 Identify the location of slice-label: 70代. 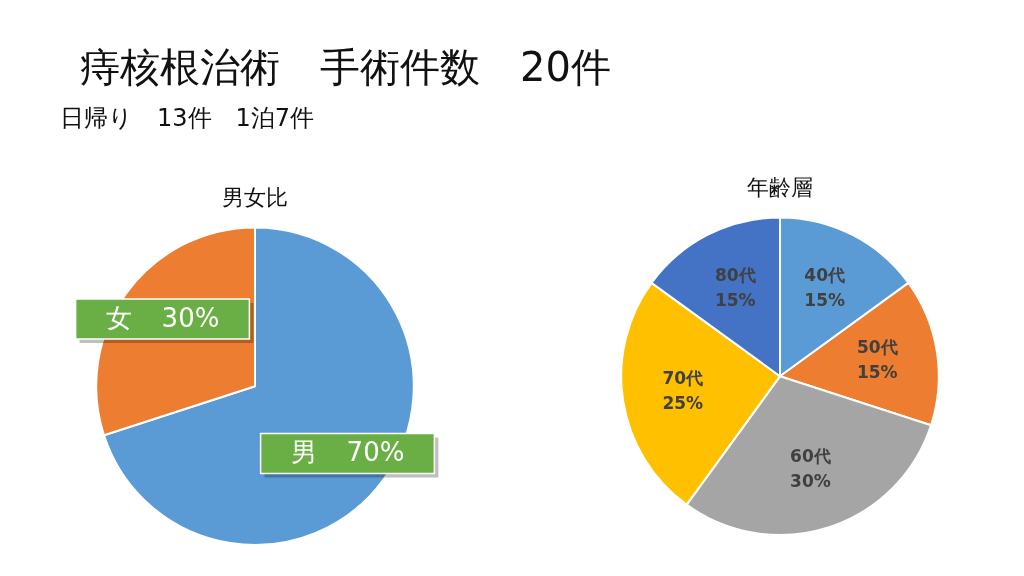
(683, 378).